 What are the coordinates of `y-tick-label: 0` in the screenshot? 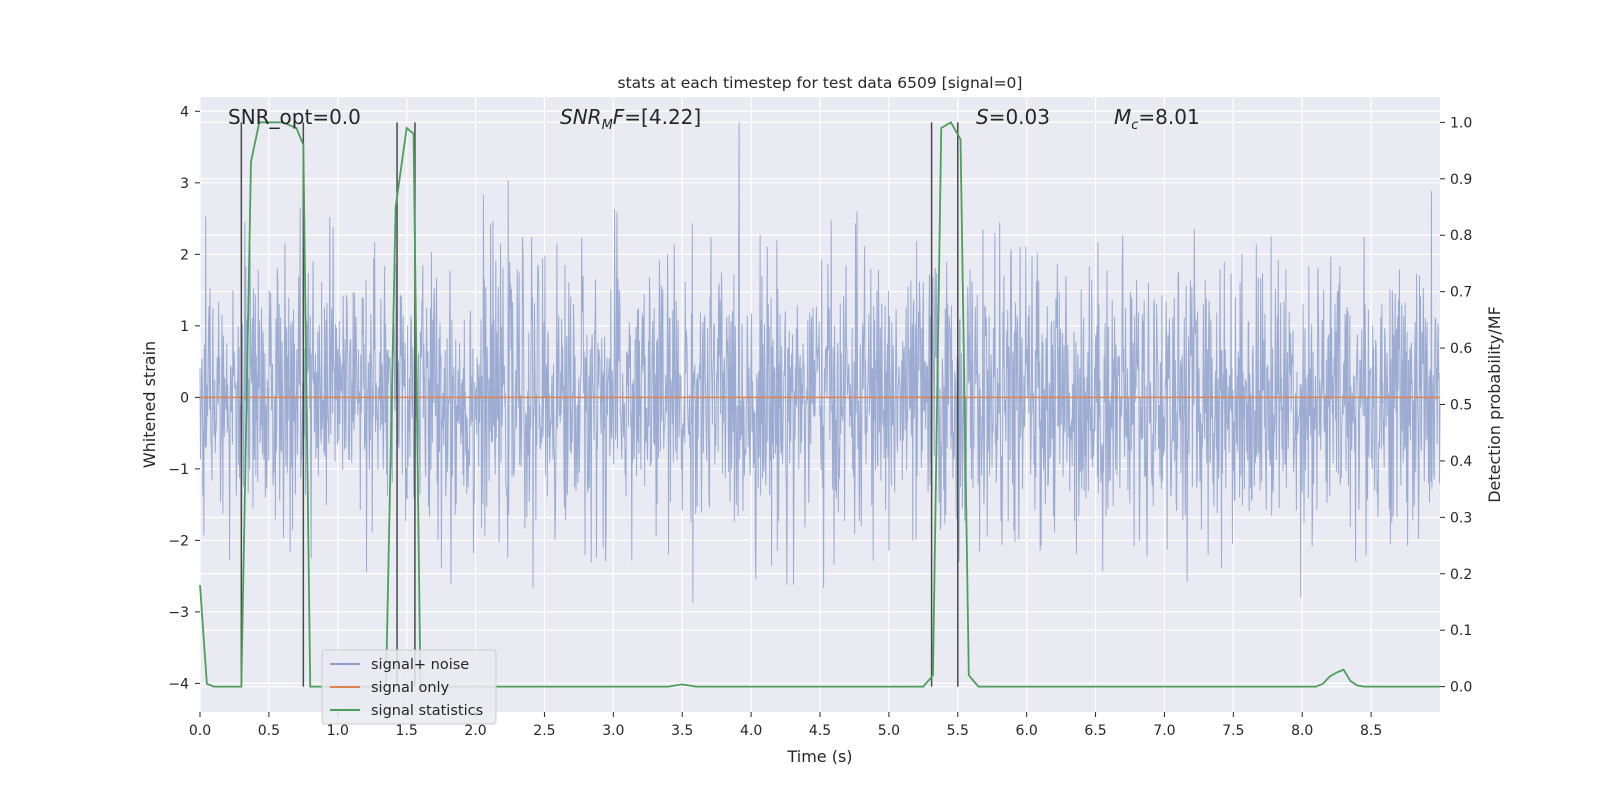 It's located at (184, 398).